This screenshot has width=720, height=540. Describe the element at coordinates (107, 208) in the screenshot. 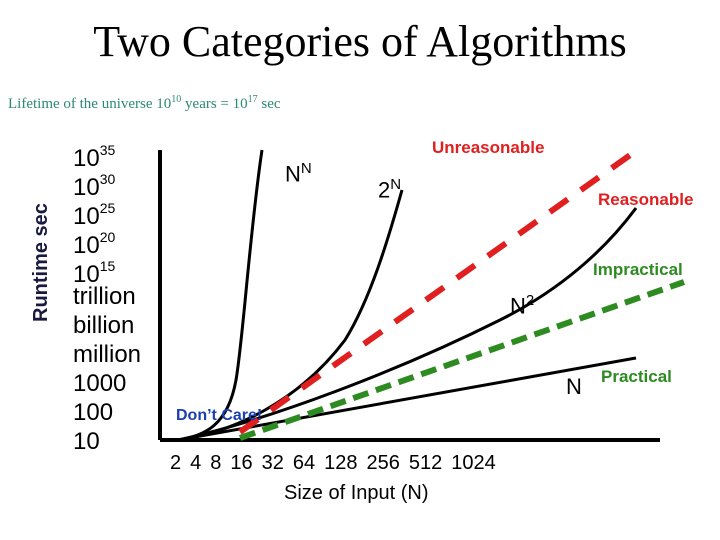

I see `y-tick-exponent: 25` at that location.